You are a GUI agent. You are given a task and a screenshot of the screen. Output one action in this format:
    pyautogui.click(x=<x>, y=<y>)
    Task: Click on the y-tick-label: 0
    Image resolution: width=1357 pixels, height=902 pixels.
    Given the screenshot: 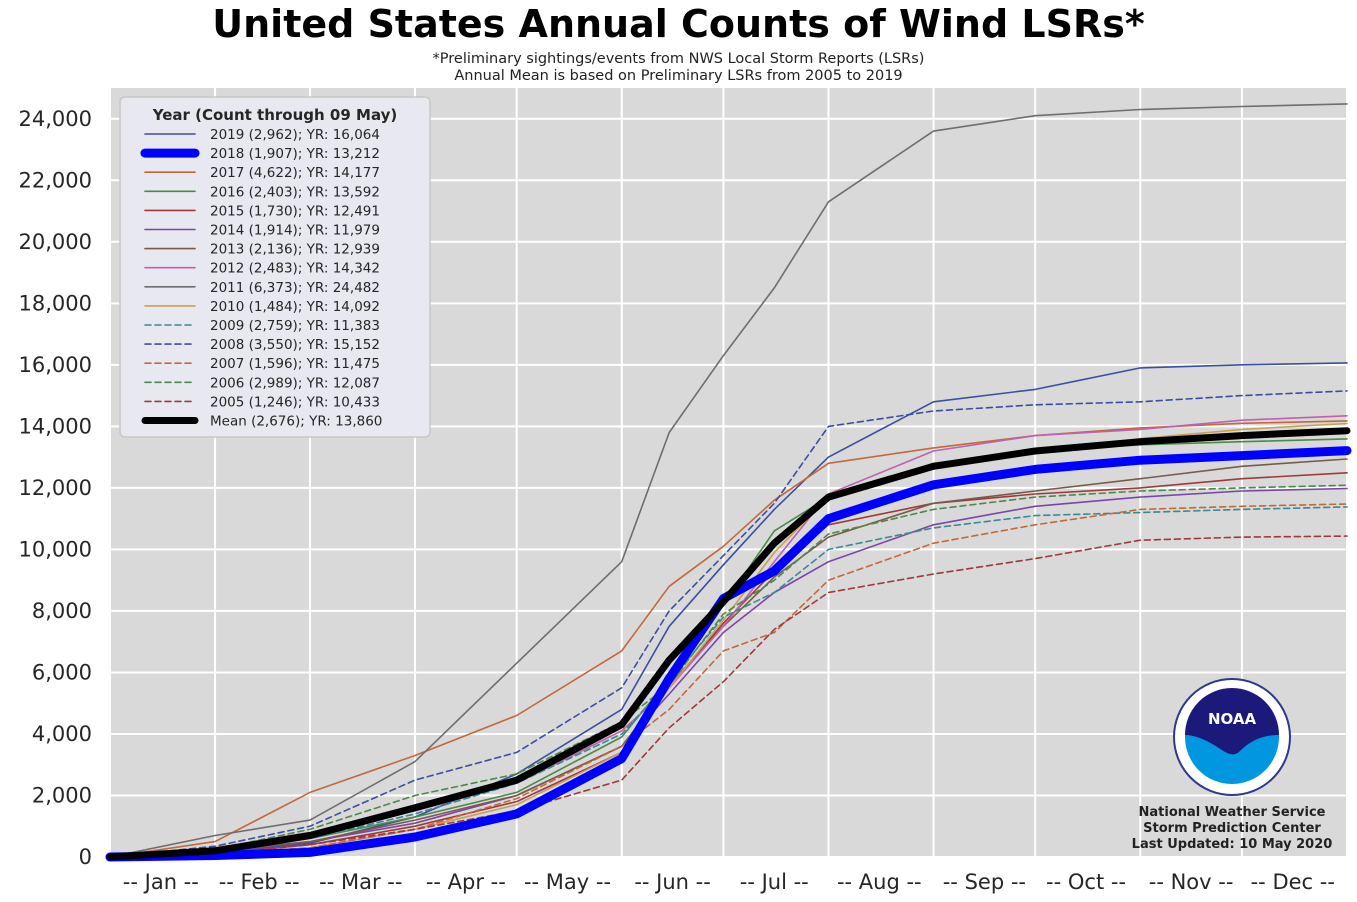 What is the action you would take?
    pyautogui.click(x=85, y=857)
    